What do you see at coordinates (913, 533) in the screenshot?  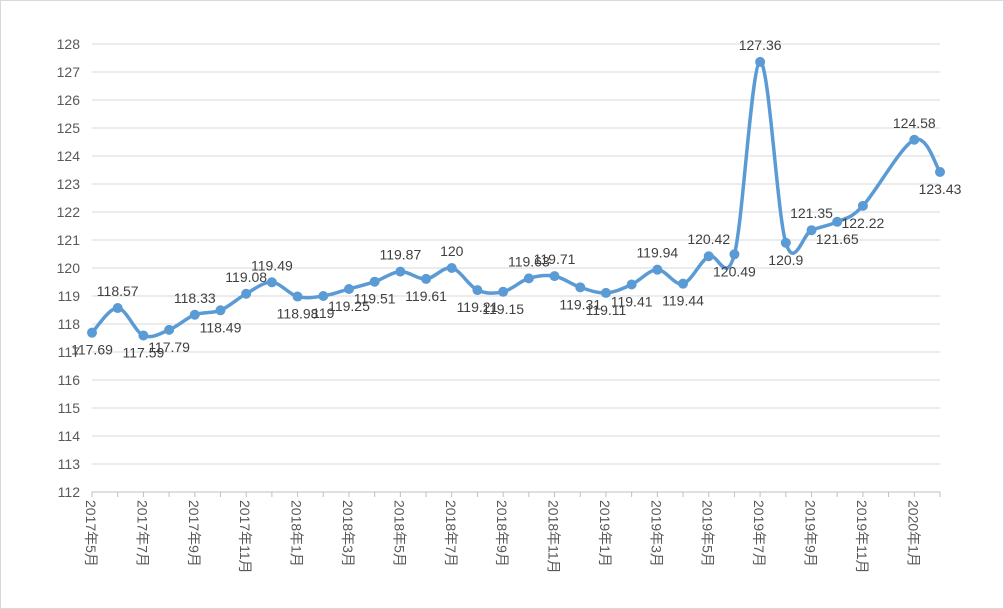 I see `x-tick-label: 2020年1月` at bounding box center [913, 533].